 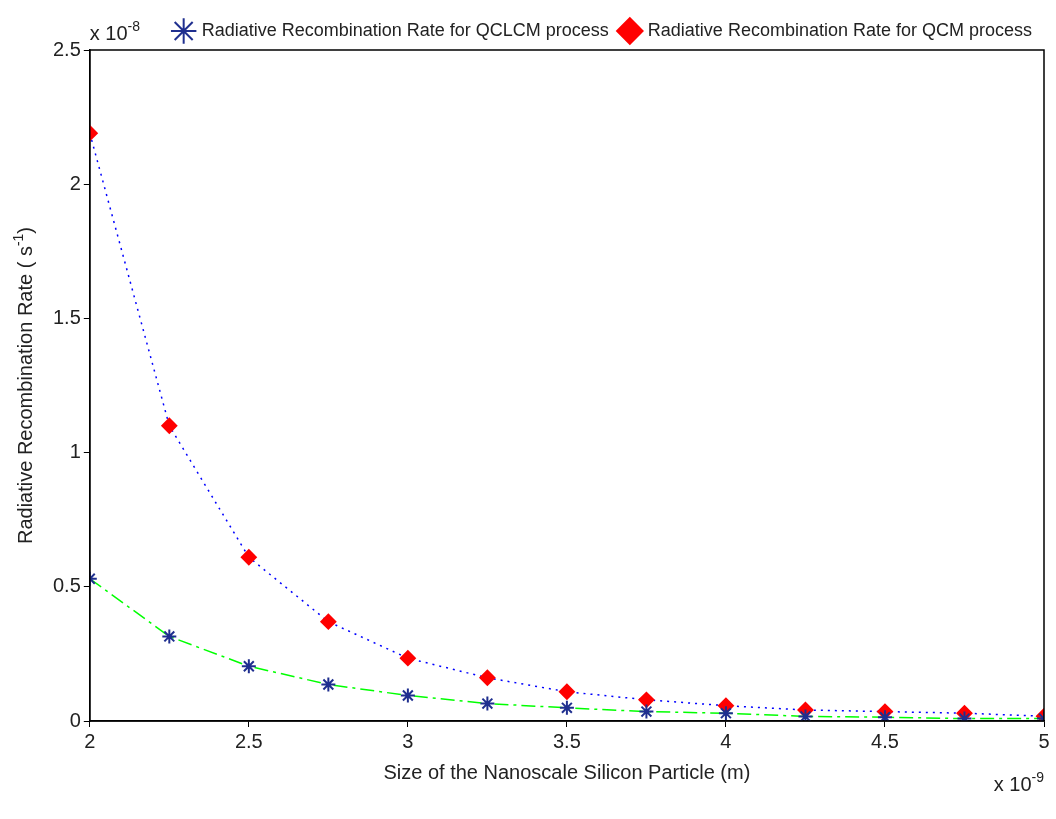 What do you see at coordinates (840, 29) in the screenshot?
I see `legend-label: Radiative Recombination Rate for QCM process` at bounding box center [840, 29].